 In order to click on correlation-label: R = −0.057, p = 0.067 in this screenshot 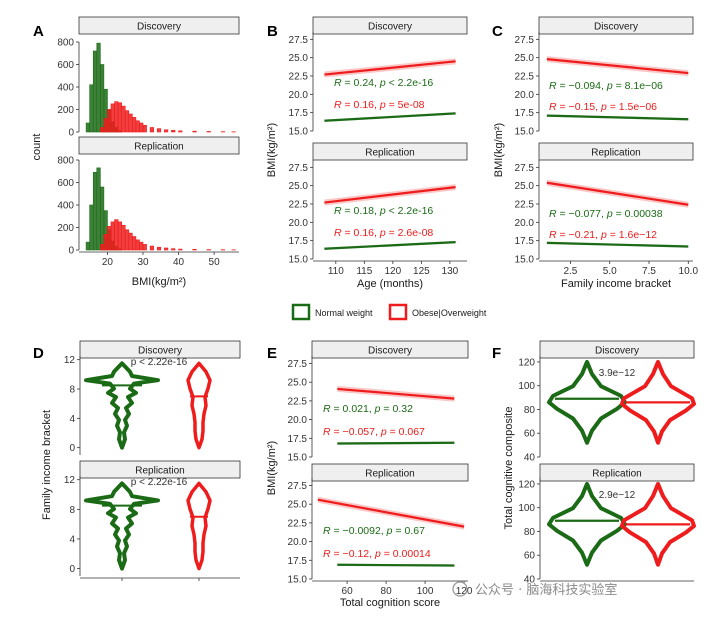, I will do `click(374, 432)`.